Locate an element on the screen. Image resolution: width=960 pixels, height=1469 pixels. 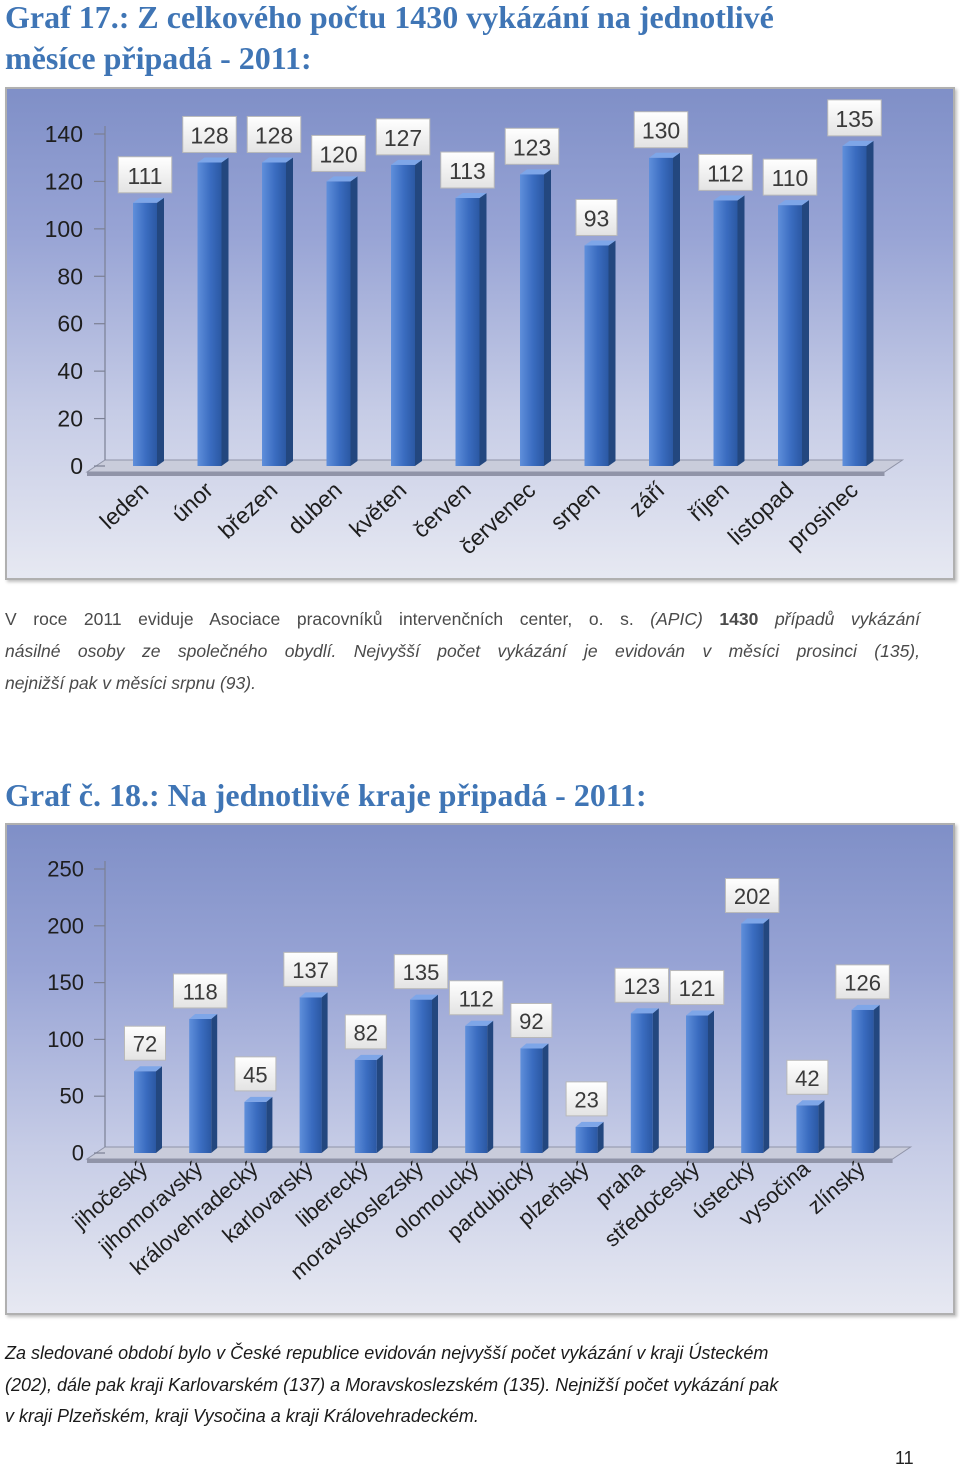
graph-18-x-tick-label-13: zlínský is located at coordinates (836, 1187).